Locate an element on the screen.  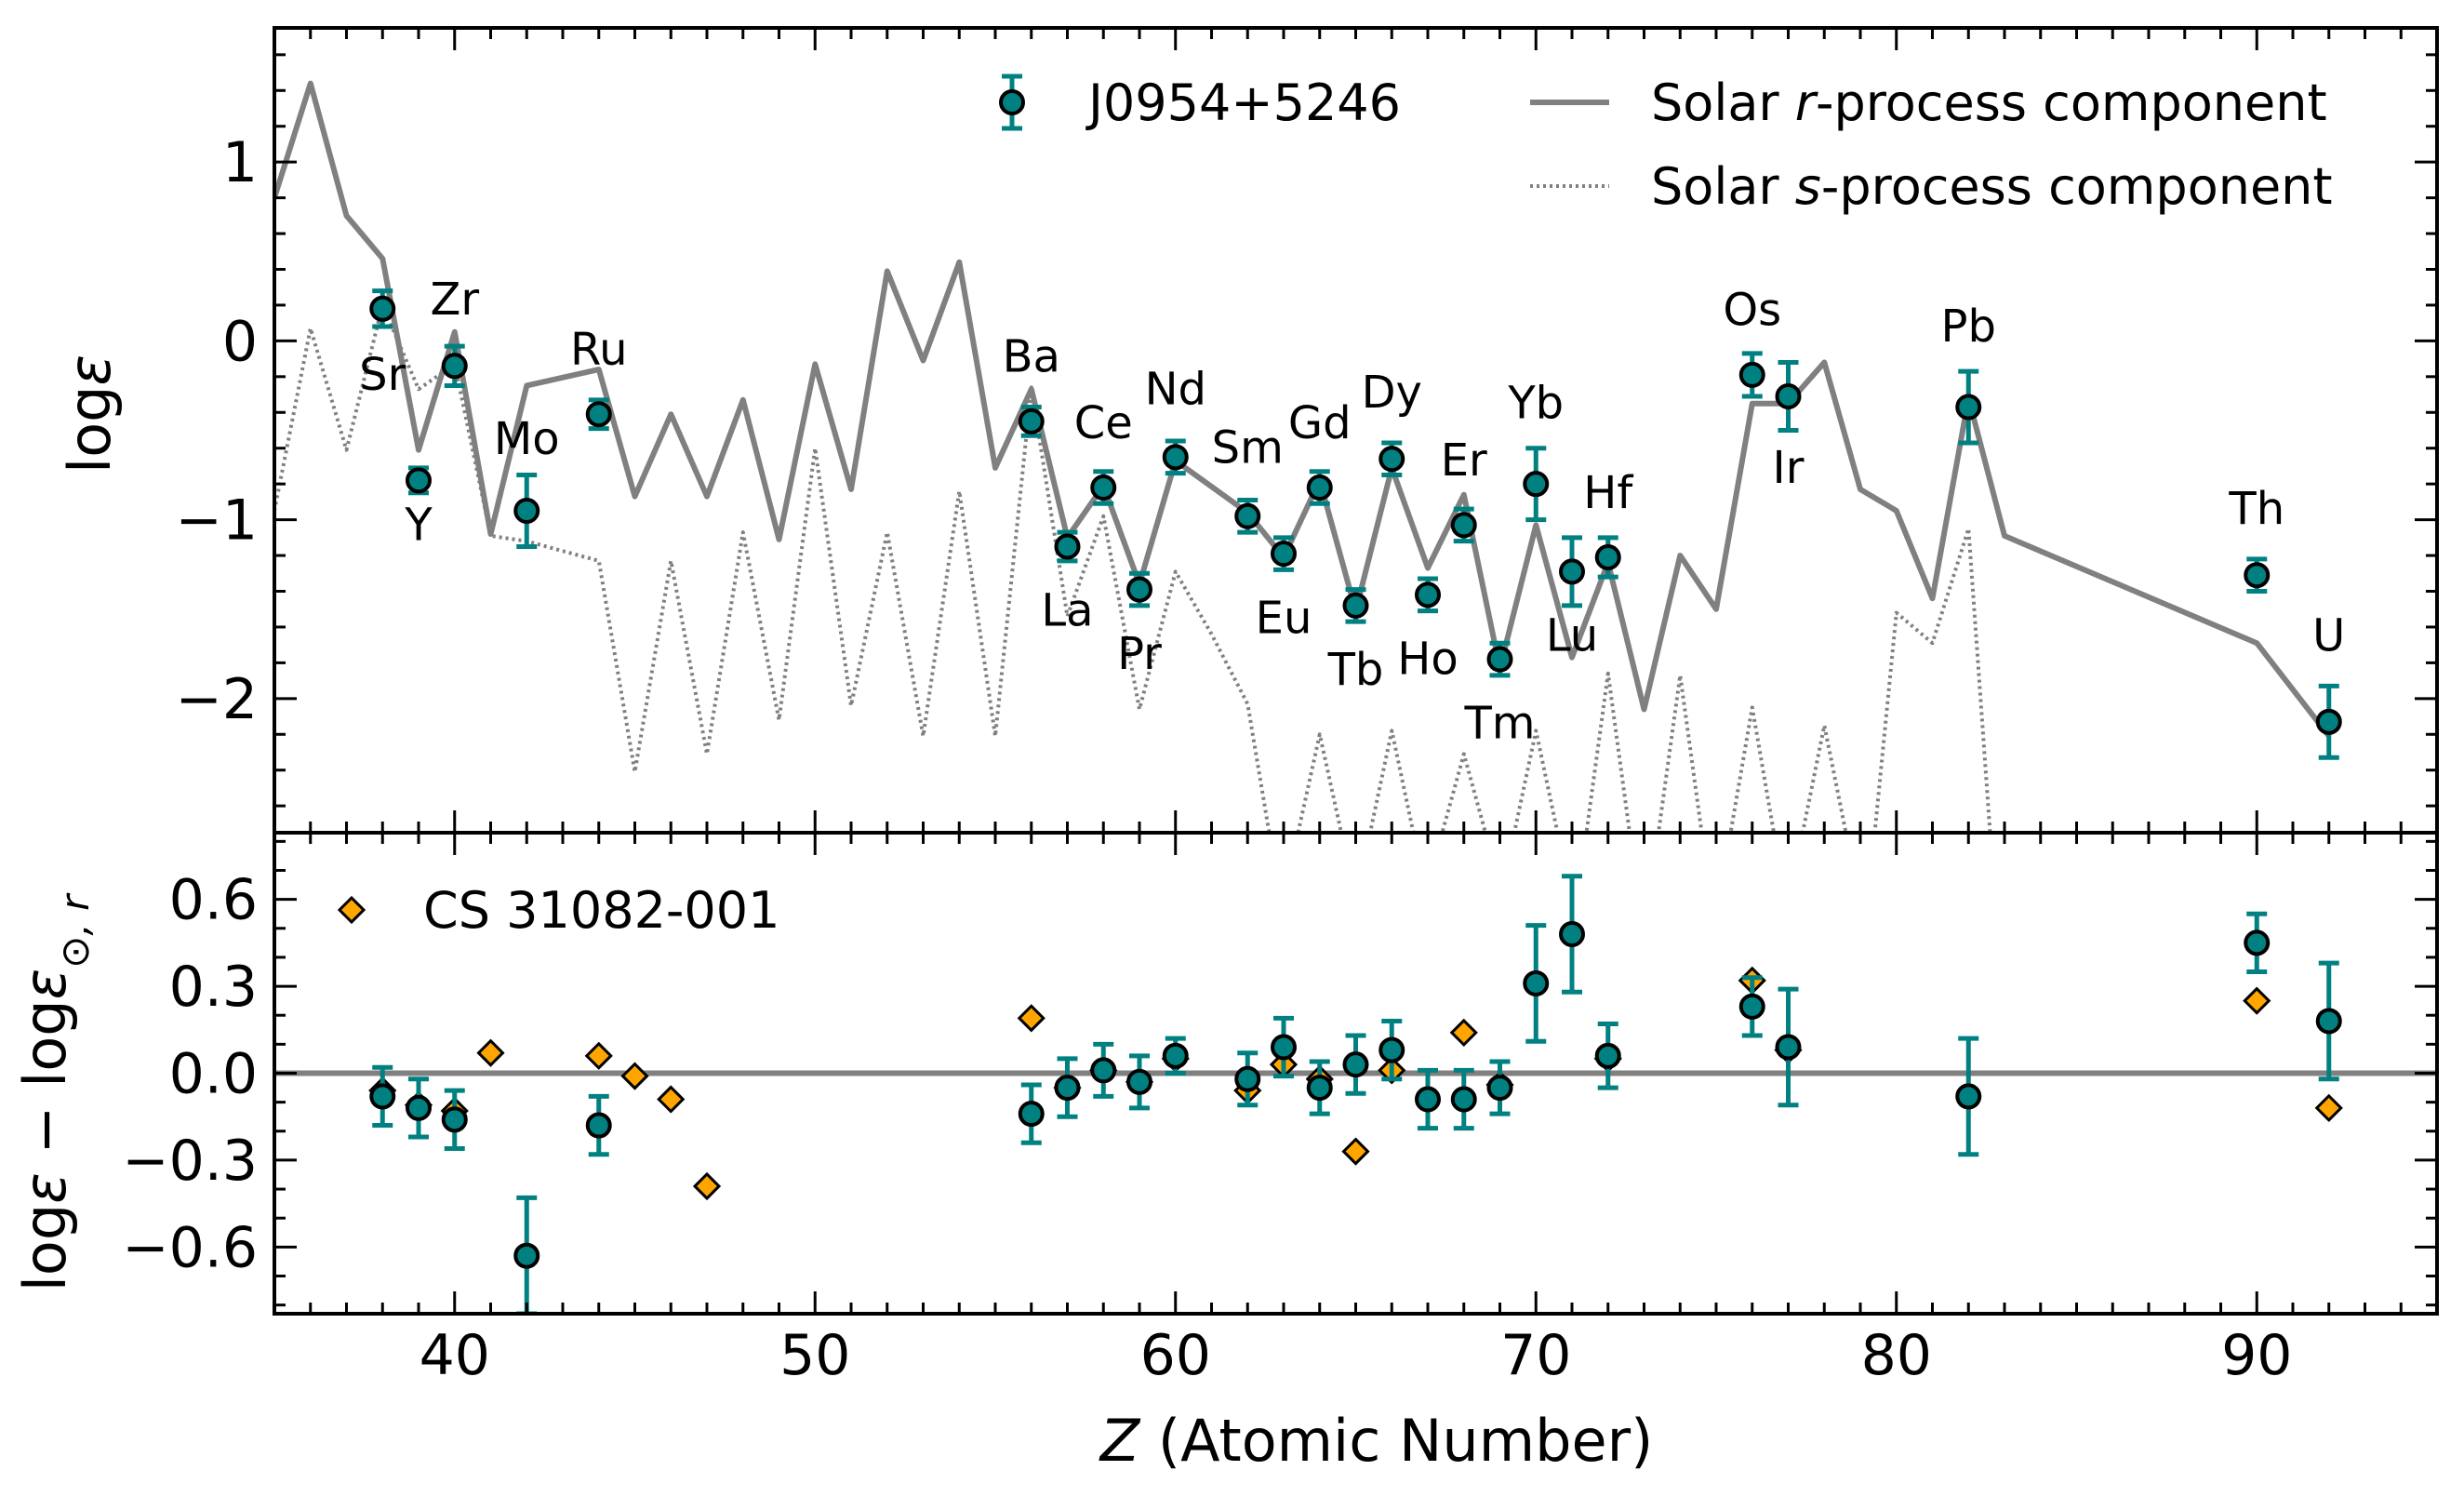
ylabel-part: log is located at coordinates (45, 1248).